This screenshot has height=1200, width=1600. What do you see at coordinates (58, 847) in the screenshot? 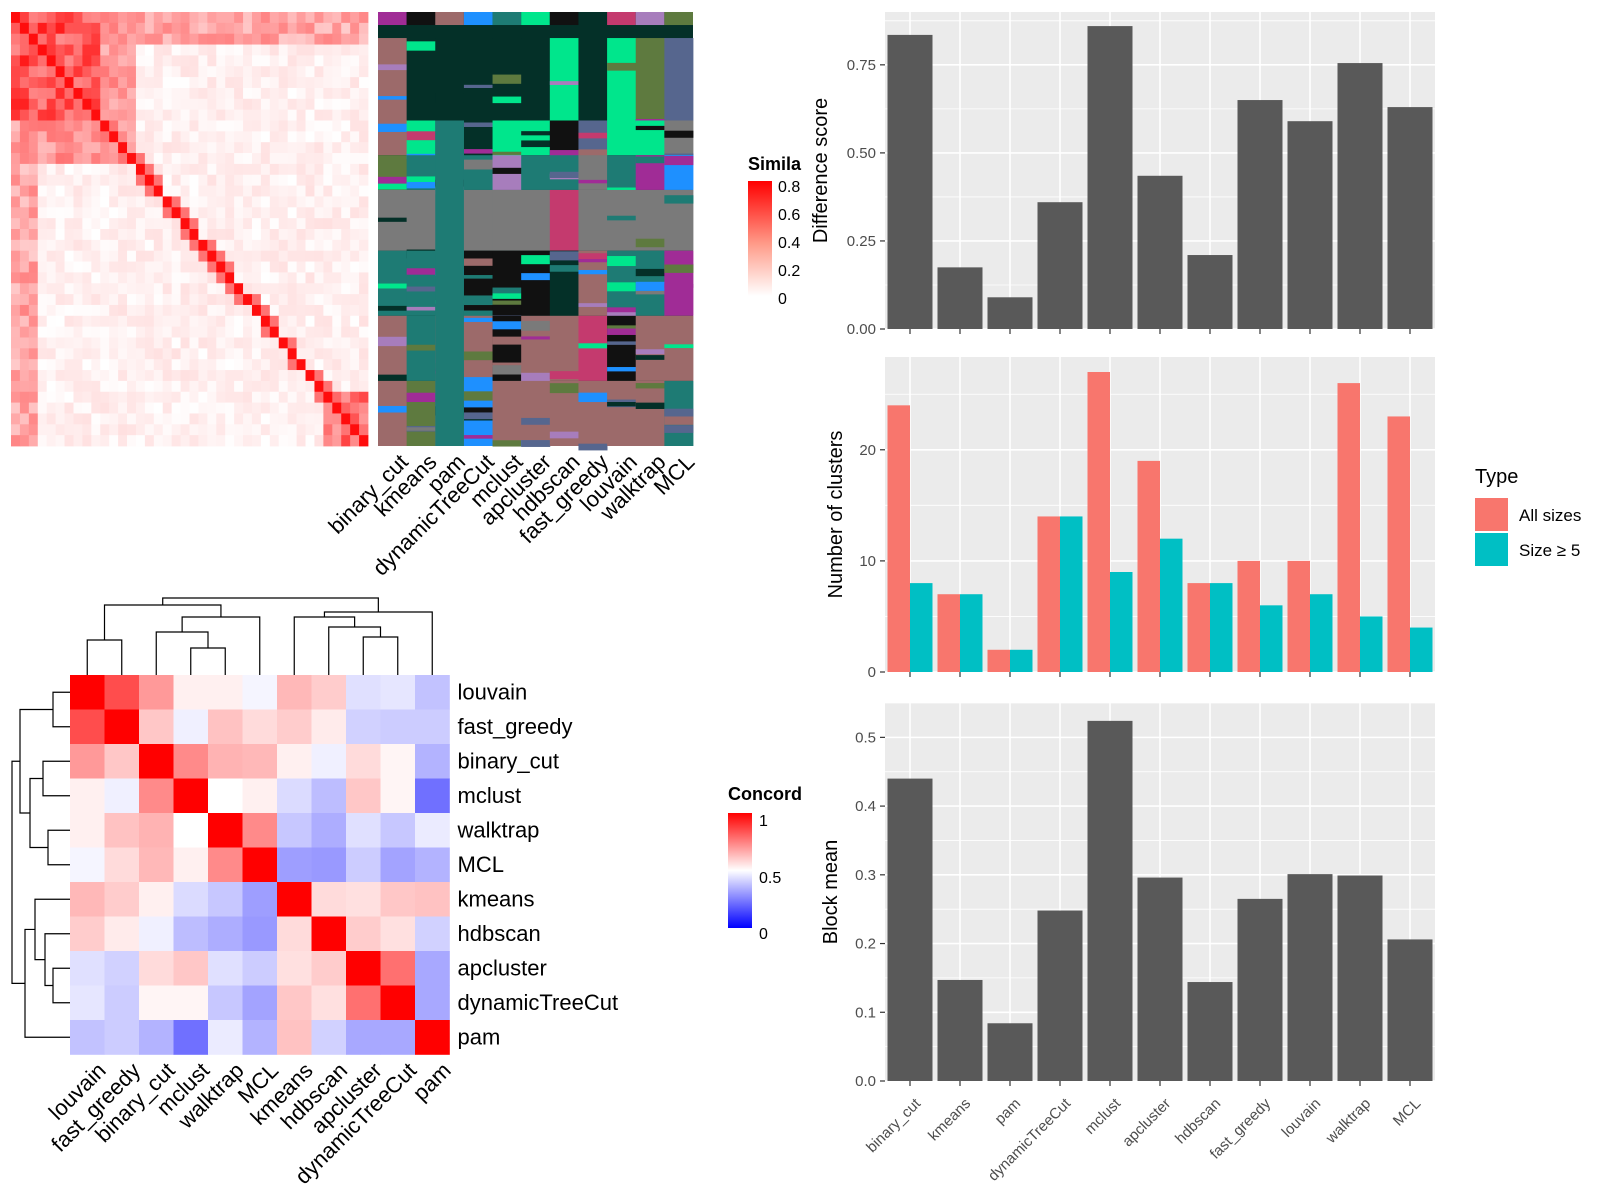
I see `dendrogram-link` at bounding box center [58, 847].